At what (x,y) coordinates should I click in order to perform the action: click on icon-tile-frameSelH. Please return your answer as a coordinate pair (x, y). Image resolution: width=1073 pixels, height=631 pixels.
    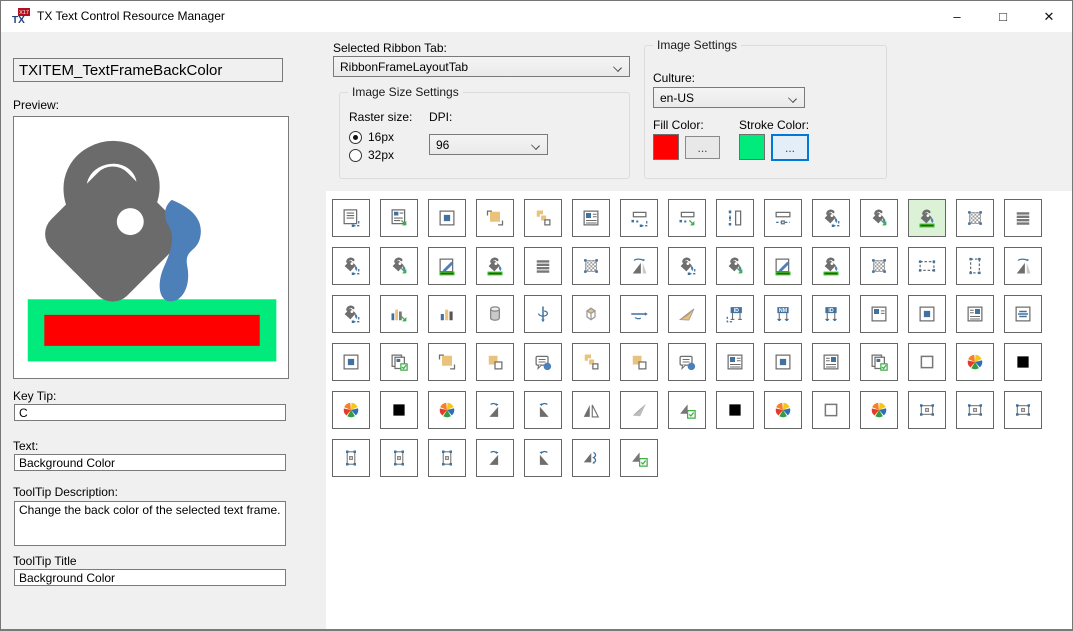
    Looking at the image, I should click on (927, 266).